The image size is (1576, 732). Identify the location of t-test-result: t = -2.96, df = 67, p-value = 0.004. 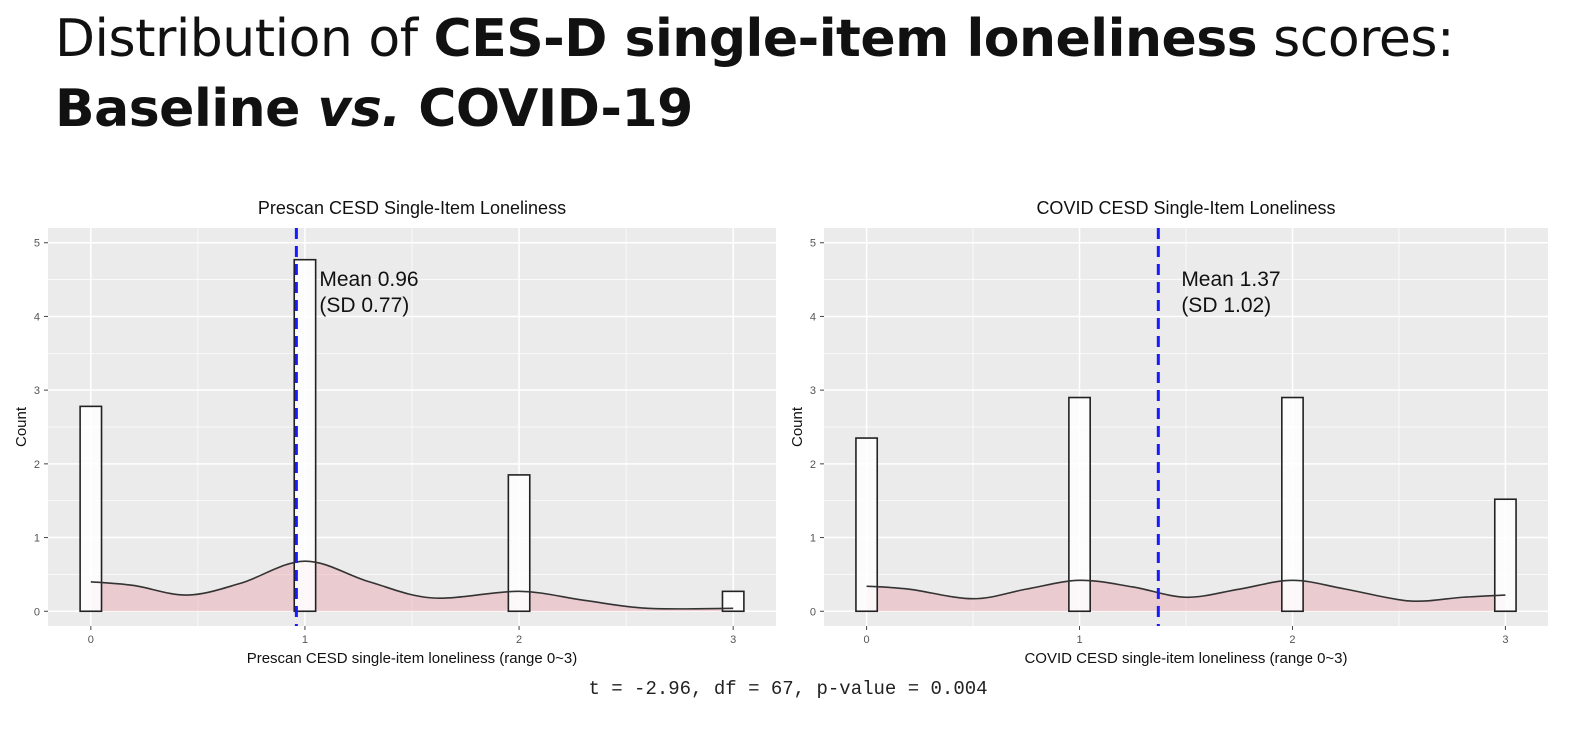
(788, 689).